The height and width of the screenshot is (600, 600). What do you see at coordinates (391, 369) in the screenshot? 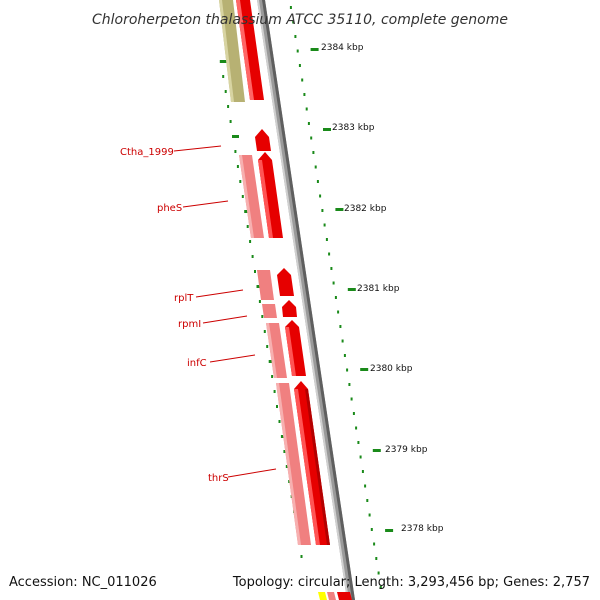
I see `scale-label-2380: 2380 kbp` at bounding box center [391, 369].